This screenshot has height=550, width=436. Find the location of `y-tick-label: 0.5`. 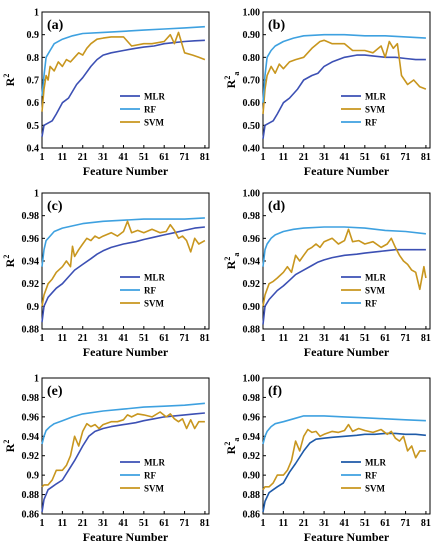

y-tick-label: 0.5 is located at coordinates (33, 126).